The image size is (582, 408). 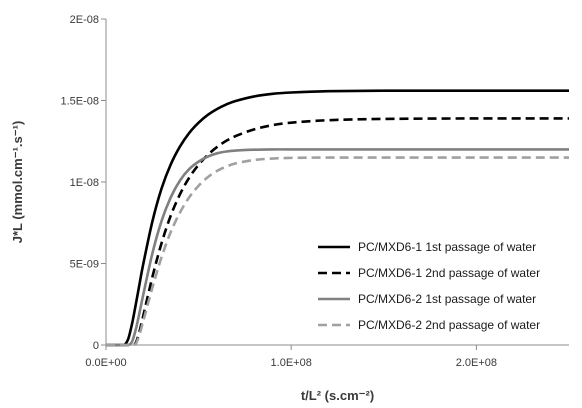 I want to click on y-tick-label: 5E-09, so click(x=84, y=265).